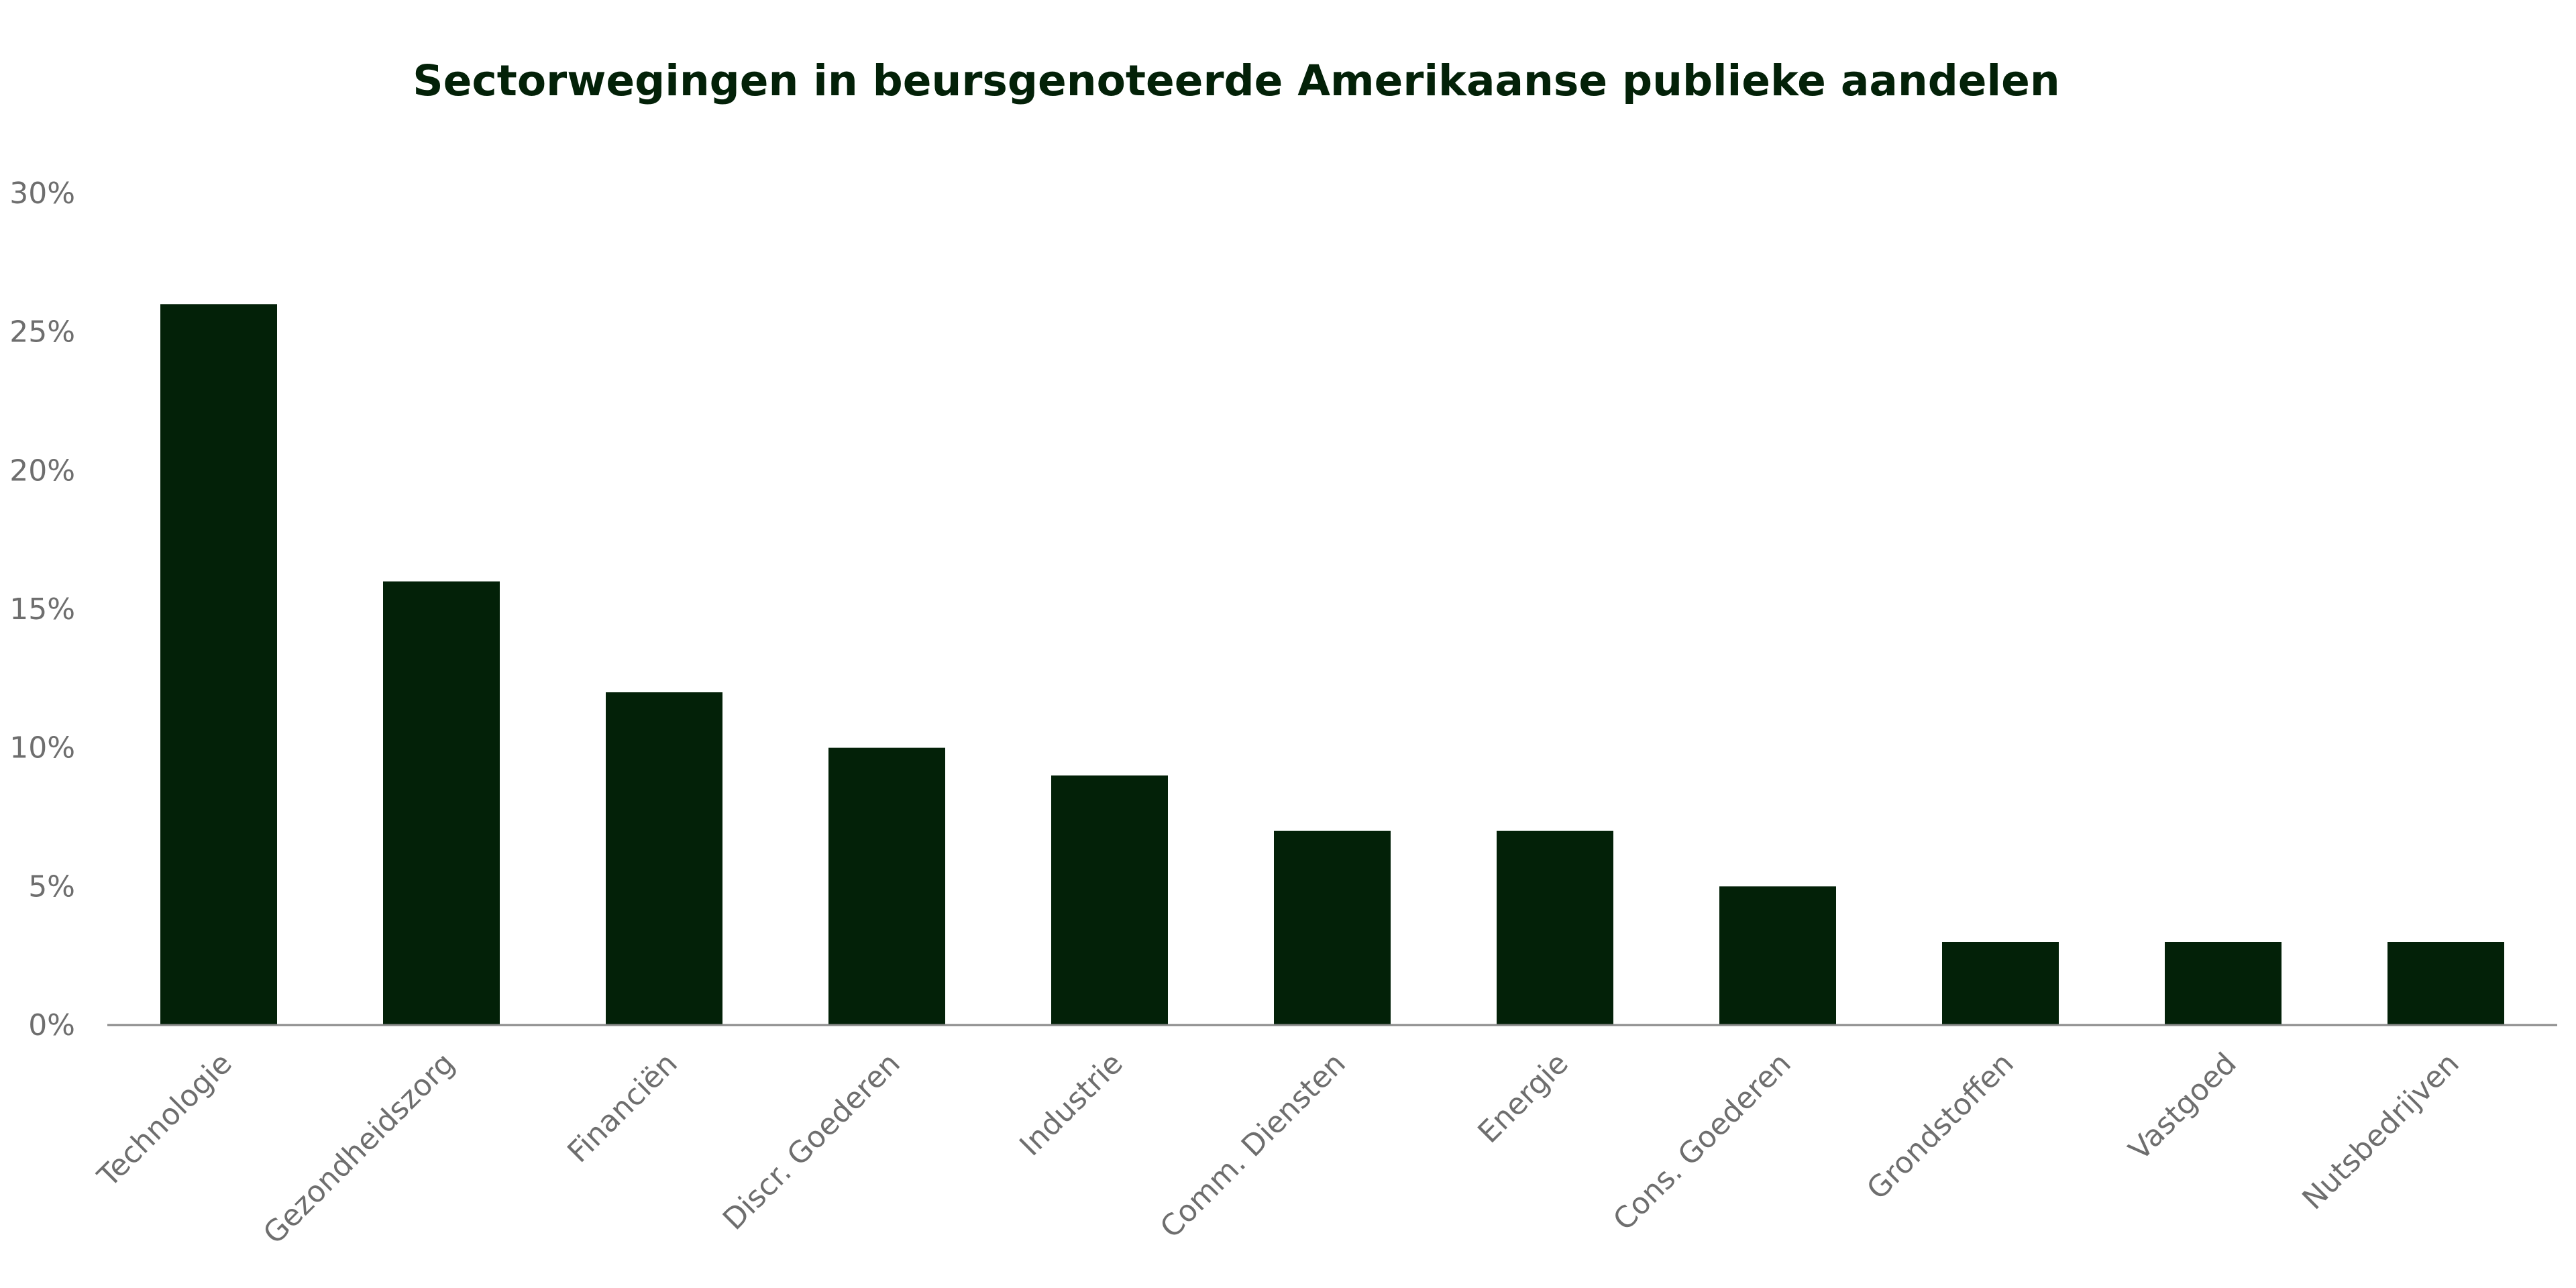 The height and width of the screenshot is (1288, 2576). What do you see at coordinates (1522, 1098) in the screenshot?
I see `x-tick-label: Energie` at bounding box center [1522, 1098].